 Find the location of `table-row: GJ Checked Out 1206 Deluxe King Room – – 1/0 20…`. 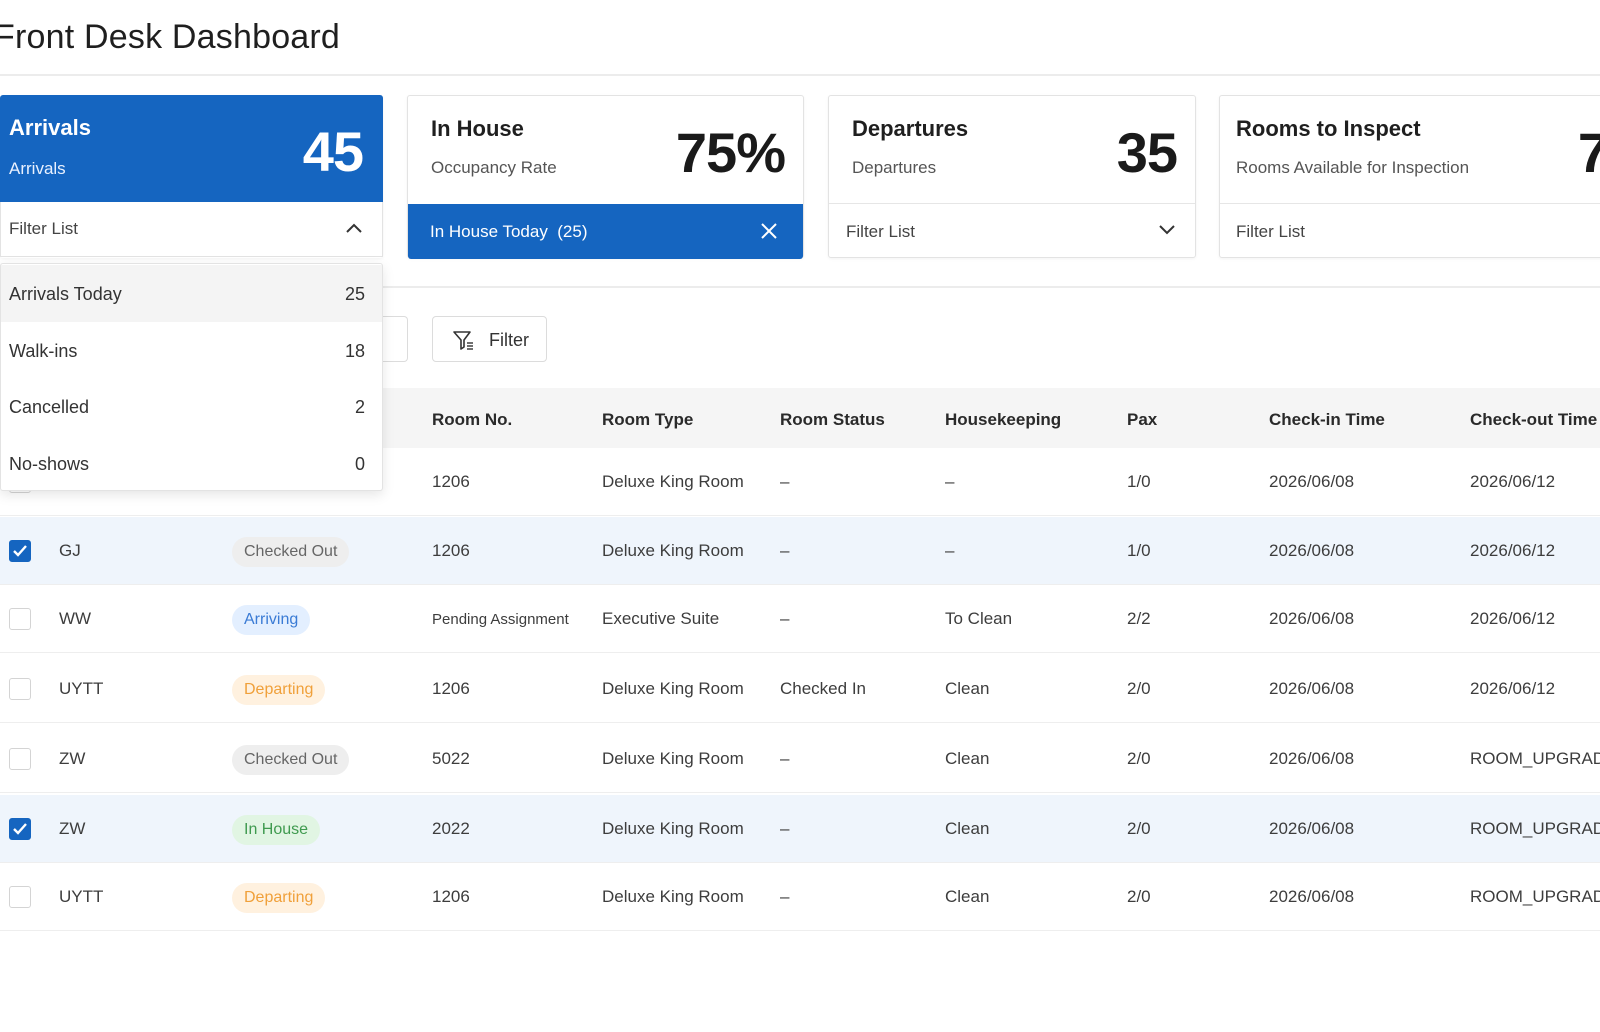

table-row: GJ Checked Out 1206 Deluxe King Room – – 1/0 20… is located at coordinates (800, 551).